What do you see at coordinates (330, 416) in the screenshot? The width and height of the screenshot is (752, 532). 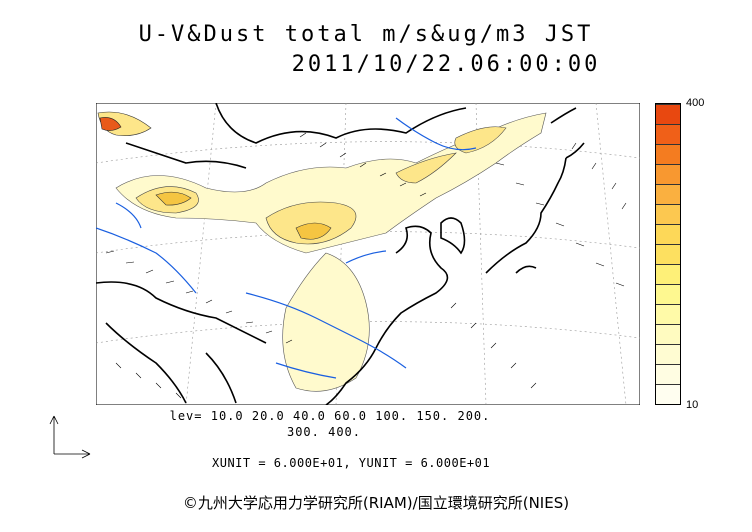 I see `contour-levels-line1: lev= 10.0 20.0 40.0 60.0 100. 150. 200.` at bounding box center [330, 416].